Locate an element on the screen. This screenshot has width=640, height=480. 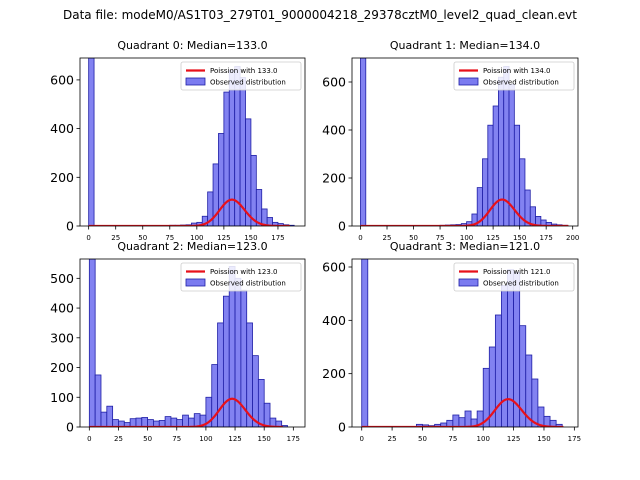
plot-title: Quadrant 0: Median=133.0 is located at coordinates (192, 45).